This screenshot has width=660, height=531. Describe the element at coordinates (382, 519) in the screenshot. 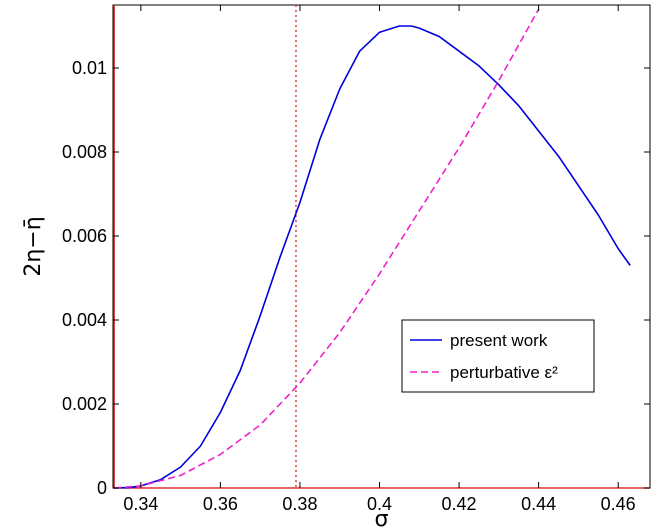

I see `x-axis-label: σ` at that location.